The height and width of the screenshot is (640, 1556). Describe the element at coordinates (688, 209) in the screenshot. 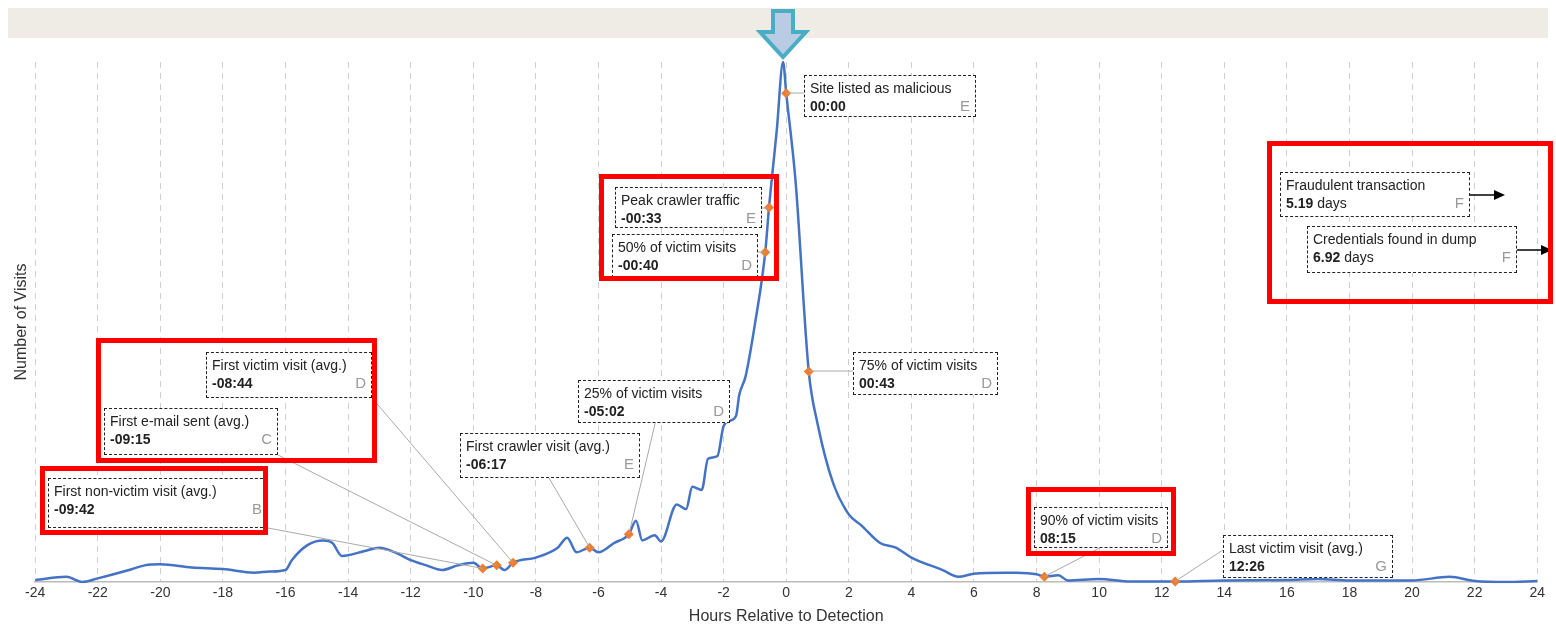

I see `text: Peak crawler traffic -00:33 E` at that location.